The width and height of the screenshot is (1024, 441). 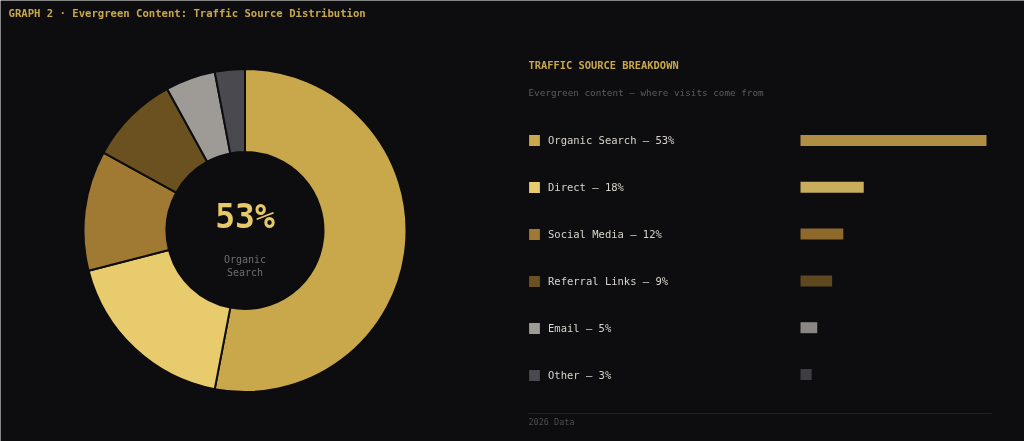 What do you see at coordinates (603, 64) in the screenshot?
I see `legend-title: TRAFFIC SOURCE BREAKDOWN` at bounding box center [603, 64].